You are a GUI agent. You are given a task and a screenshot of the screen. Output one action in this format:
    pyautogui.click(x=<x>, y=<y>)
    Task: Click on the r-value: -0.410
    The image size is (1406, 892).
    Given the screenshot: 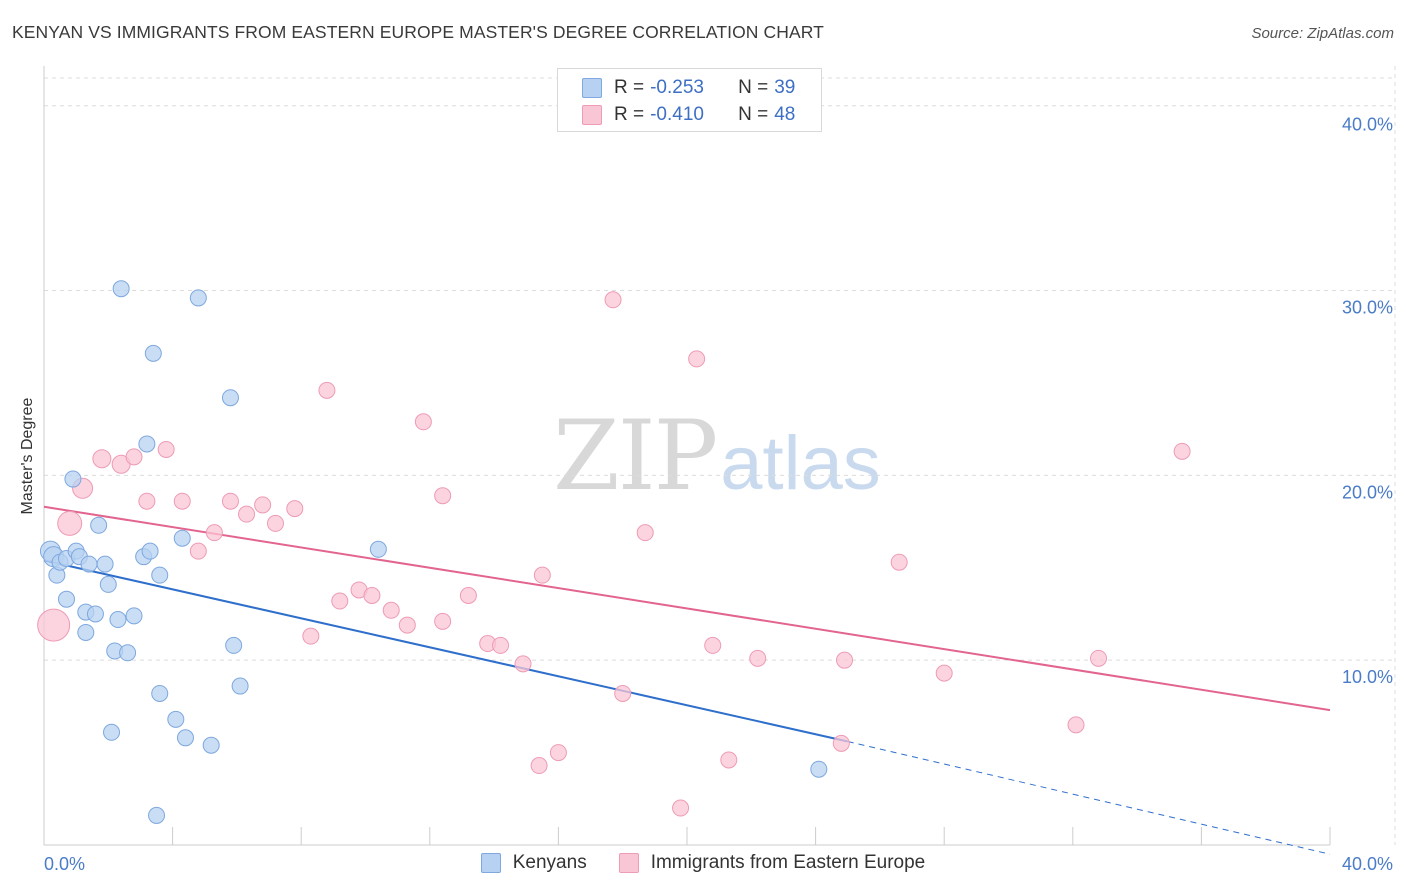 What is the action you would take?
    pyautogui.click(x=677, y=114)
    